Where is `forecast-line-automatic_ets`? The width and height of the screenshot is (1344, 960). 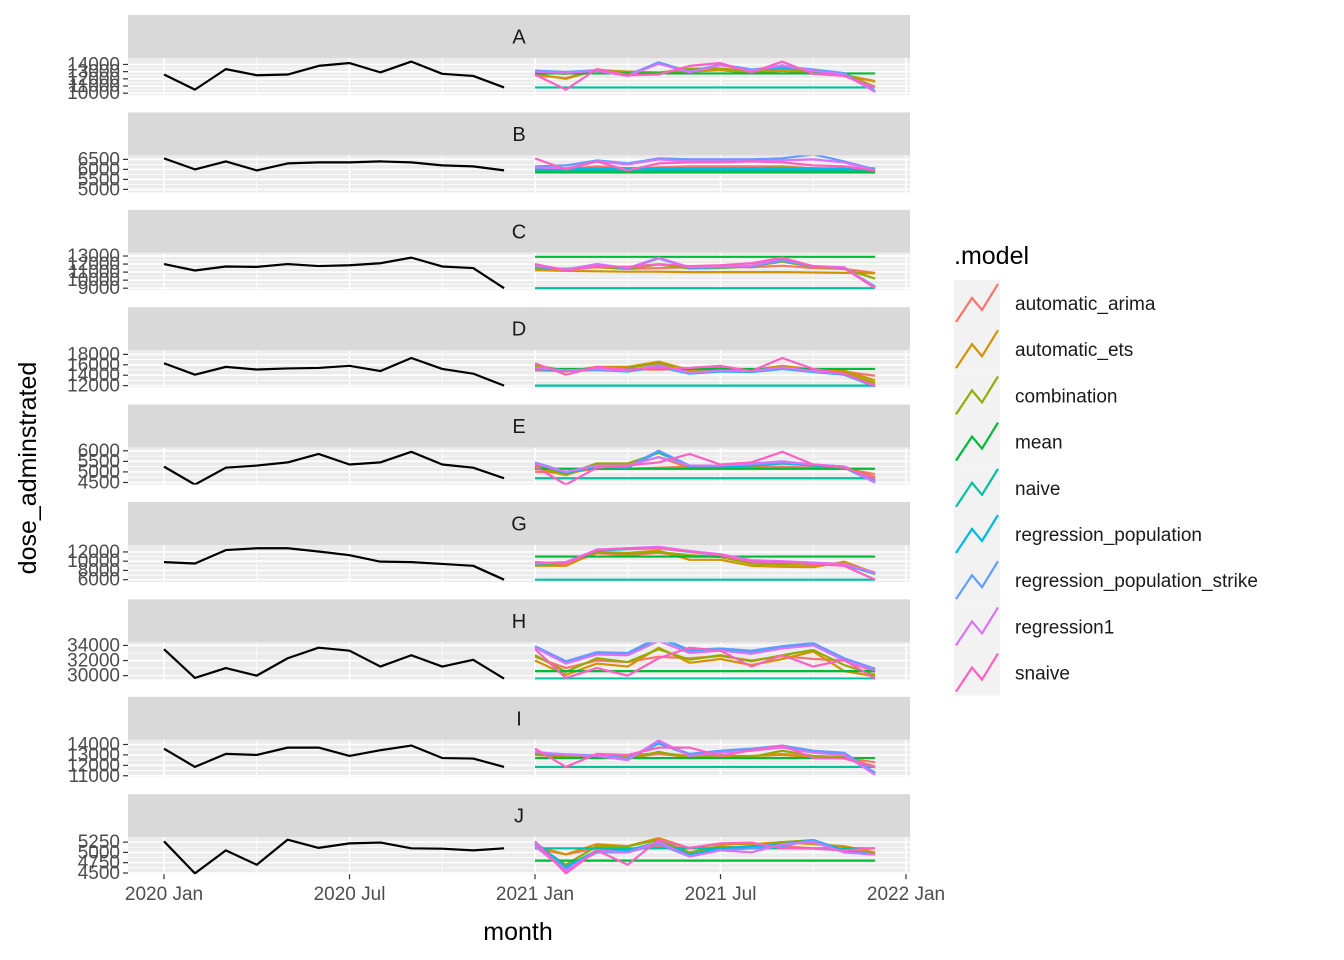
forecast-line-automatic_ets is located at coordinates (705, 271).